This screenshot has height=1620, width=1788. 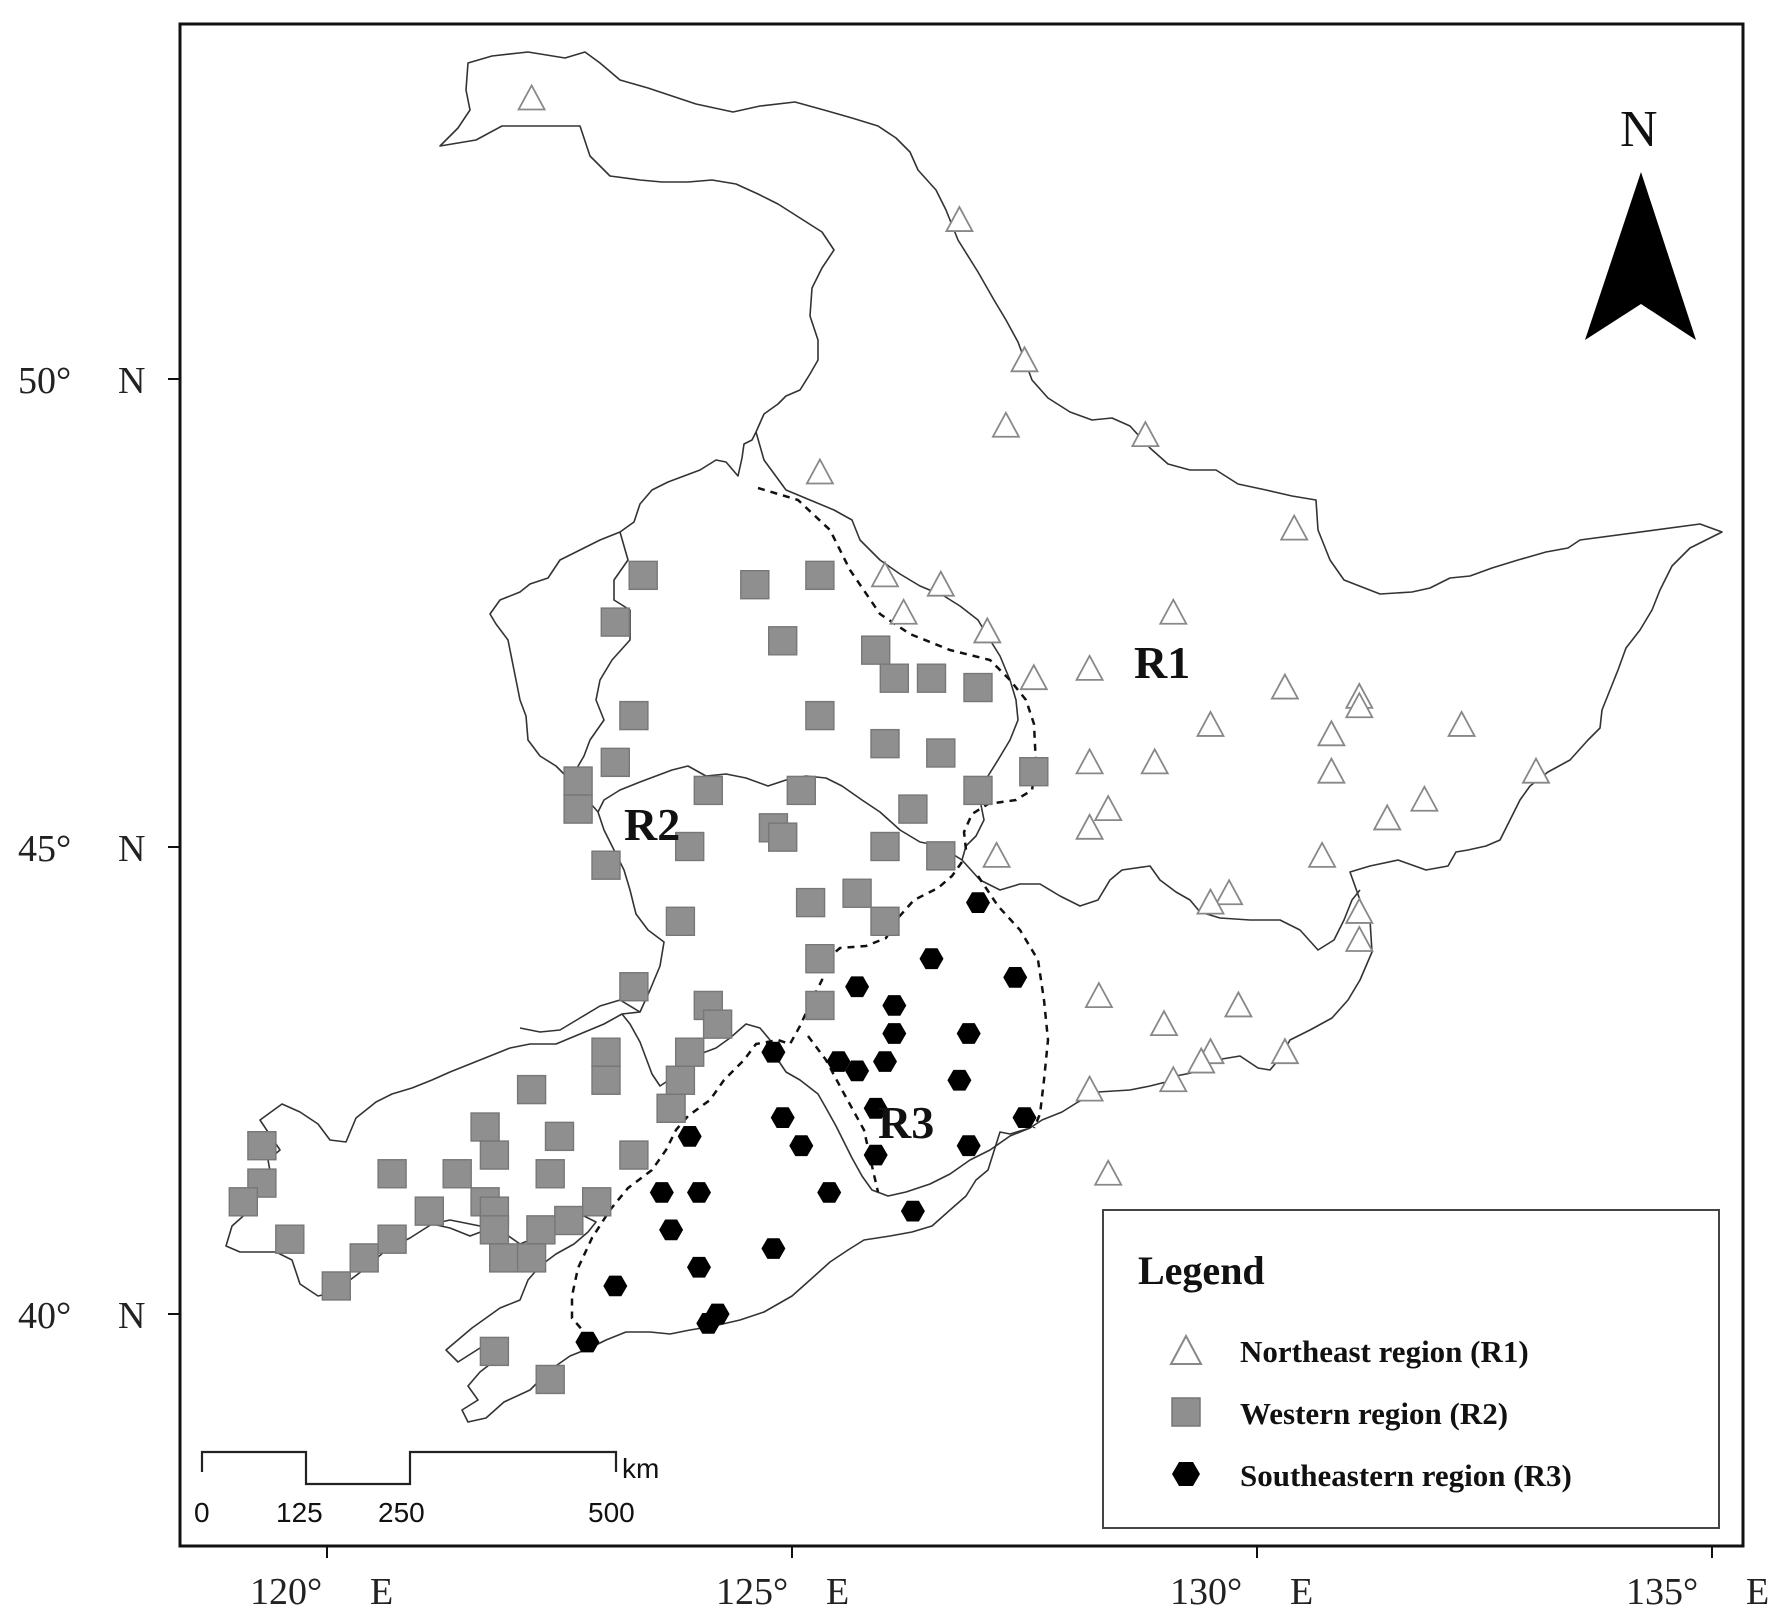 What do you see at coordinates (1406, 1475) in the screenshot?
I see `legend-item-r3: Southeastern region (R3)` at bounding box center [1406, 1475].